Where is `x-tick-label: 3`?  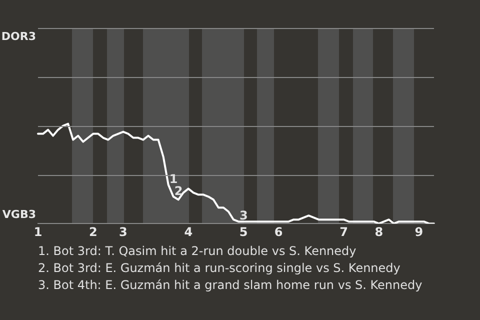 x-tick-label: 3 is located at coordinates (123, 231).